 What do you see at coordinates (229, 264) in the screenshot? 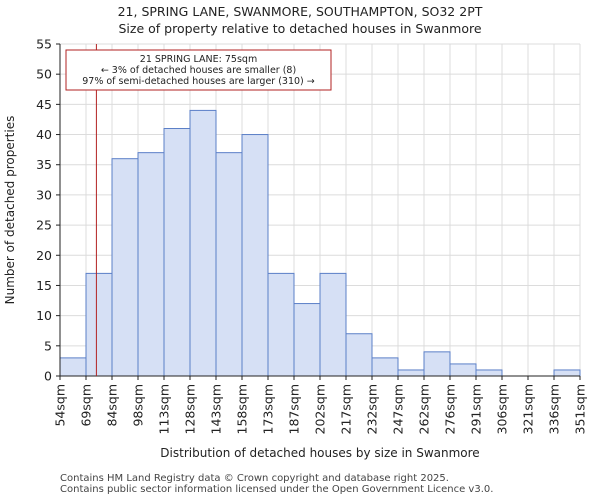
I see `bar-143sqm` at bounding box center [229, 264].